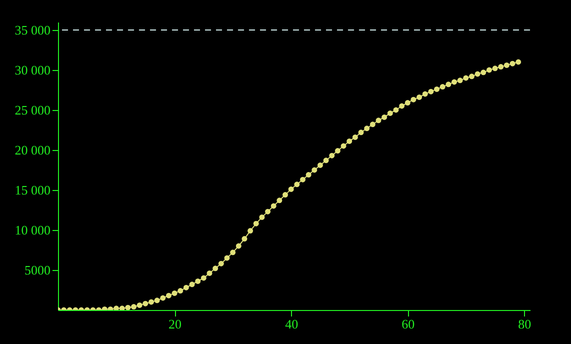 Image resolution: width=571 pixels, height=344 pixels. What do you see at coordinates (32, 190) in the screenshot?
I see `y-tick-label: 15 000` at bounding box center [32, 190].